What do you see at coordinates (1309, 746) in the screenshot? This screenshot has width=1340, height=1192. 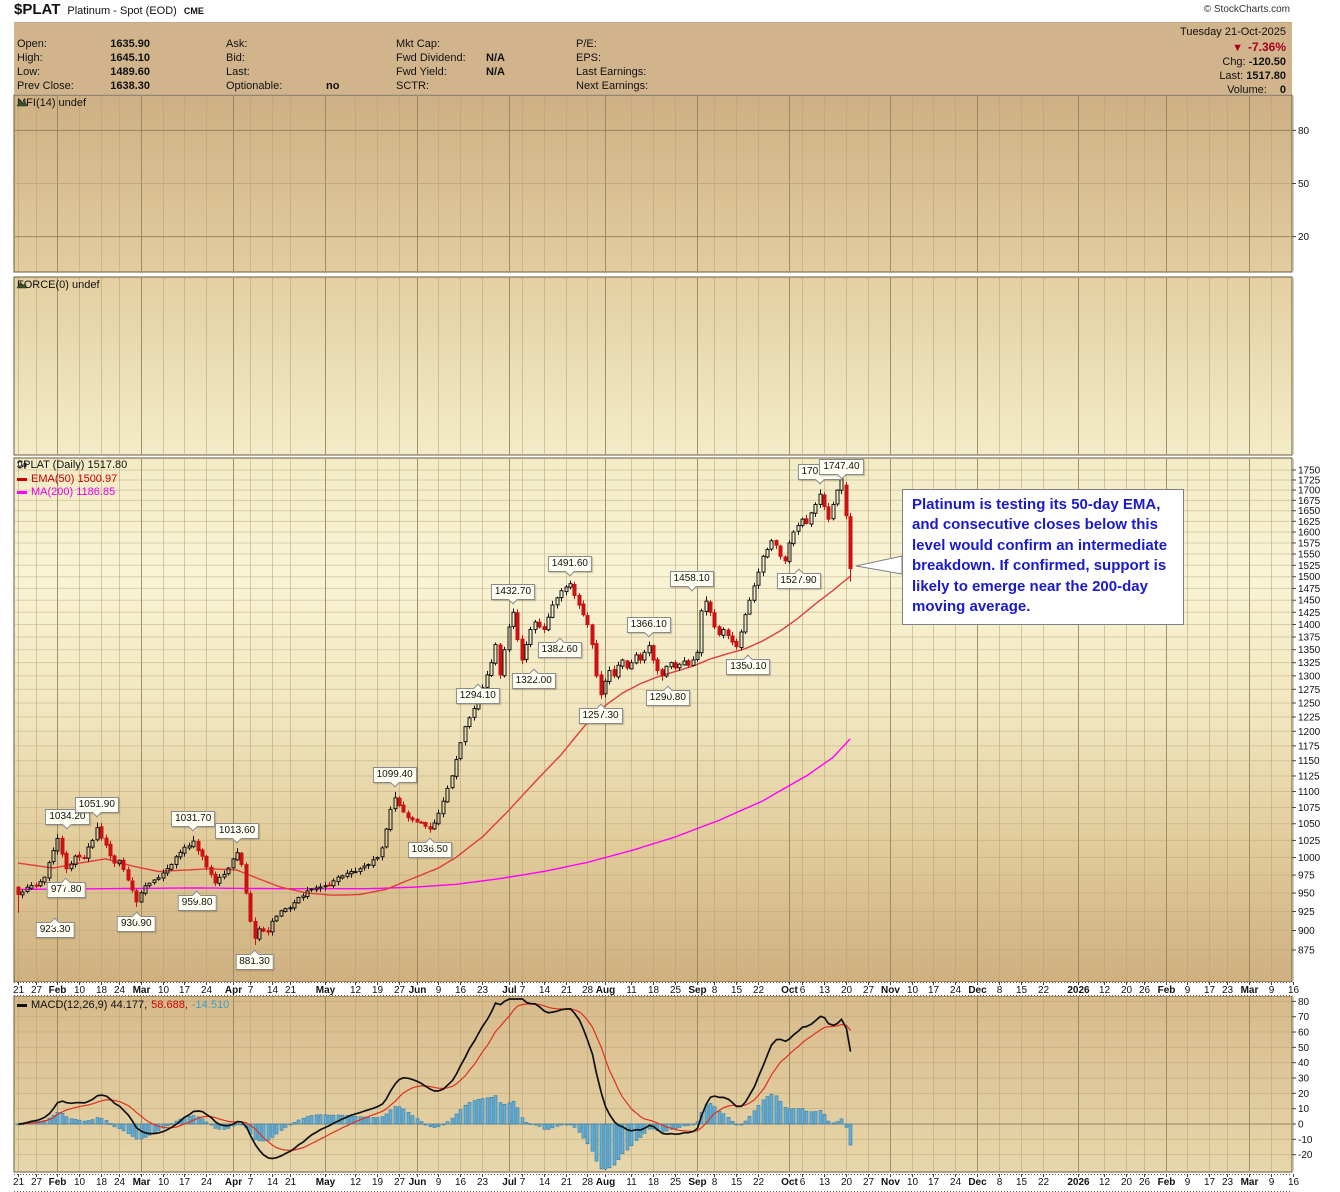 I see `price-axis-label: 1175` at bounding box center [1309, 746].